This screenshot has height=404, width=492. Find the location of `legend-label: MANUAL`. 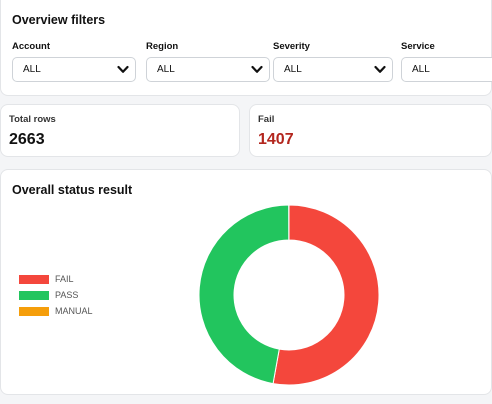

legend-label: MANUAL is located at coordinates (74, 311).